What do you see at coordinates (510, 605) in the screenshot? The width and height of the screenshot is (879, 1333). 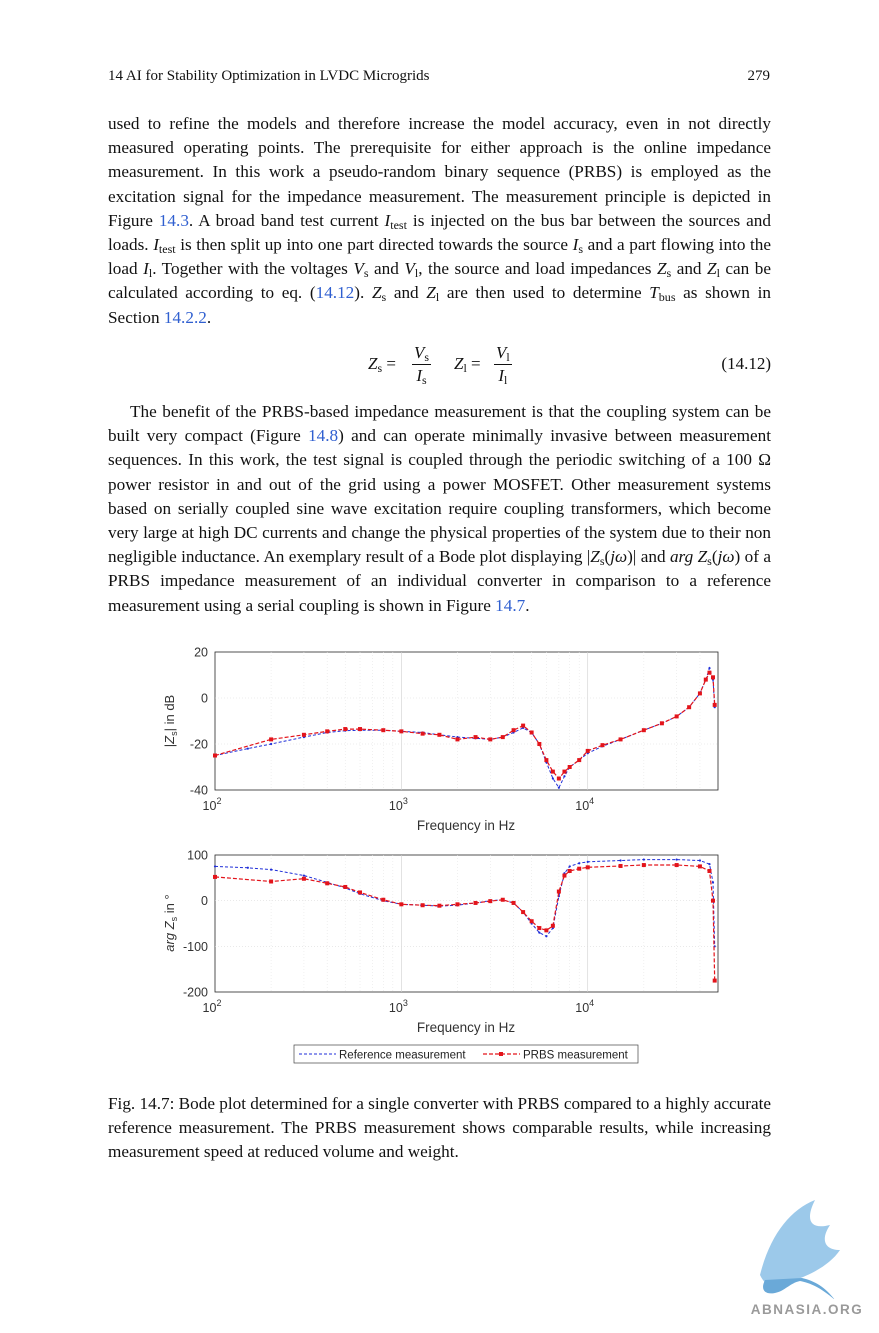 I see `figure-link-14-7: 14.7` at bounding box center [510, 605].